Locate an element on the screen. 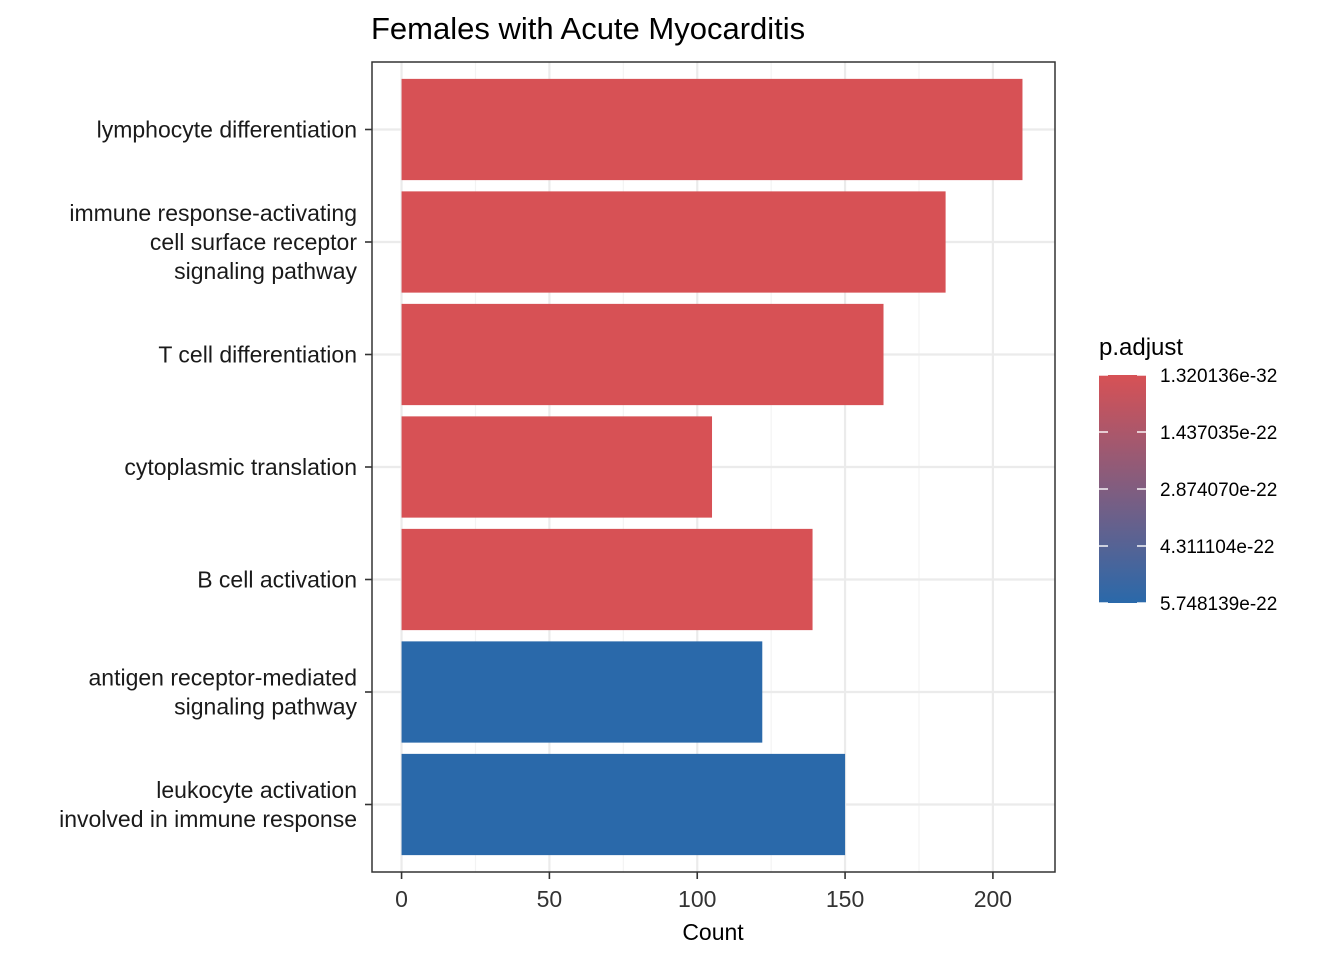 The height and width of the screenshot is (960, 1344). x-tick-label: 150 is located at coordinates (845, 899).